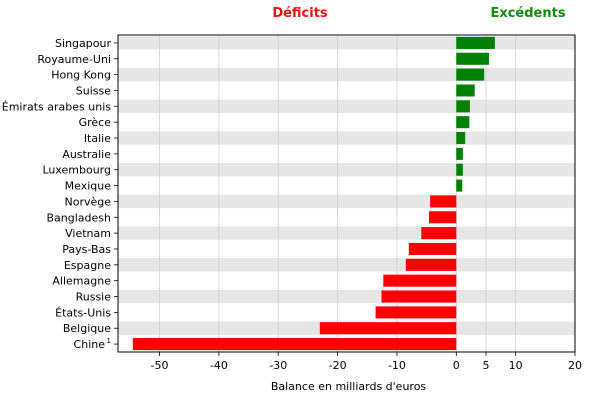  I want to click on bar-Grèce, so click(463, 122).